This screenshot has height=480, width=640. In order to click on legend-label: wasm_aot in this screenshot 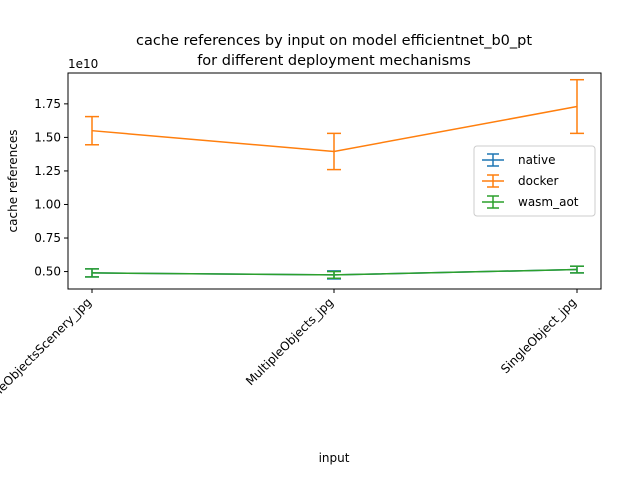, I will do `click(548, 202)`.